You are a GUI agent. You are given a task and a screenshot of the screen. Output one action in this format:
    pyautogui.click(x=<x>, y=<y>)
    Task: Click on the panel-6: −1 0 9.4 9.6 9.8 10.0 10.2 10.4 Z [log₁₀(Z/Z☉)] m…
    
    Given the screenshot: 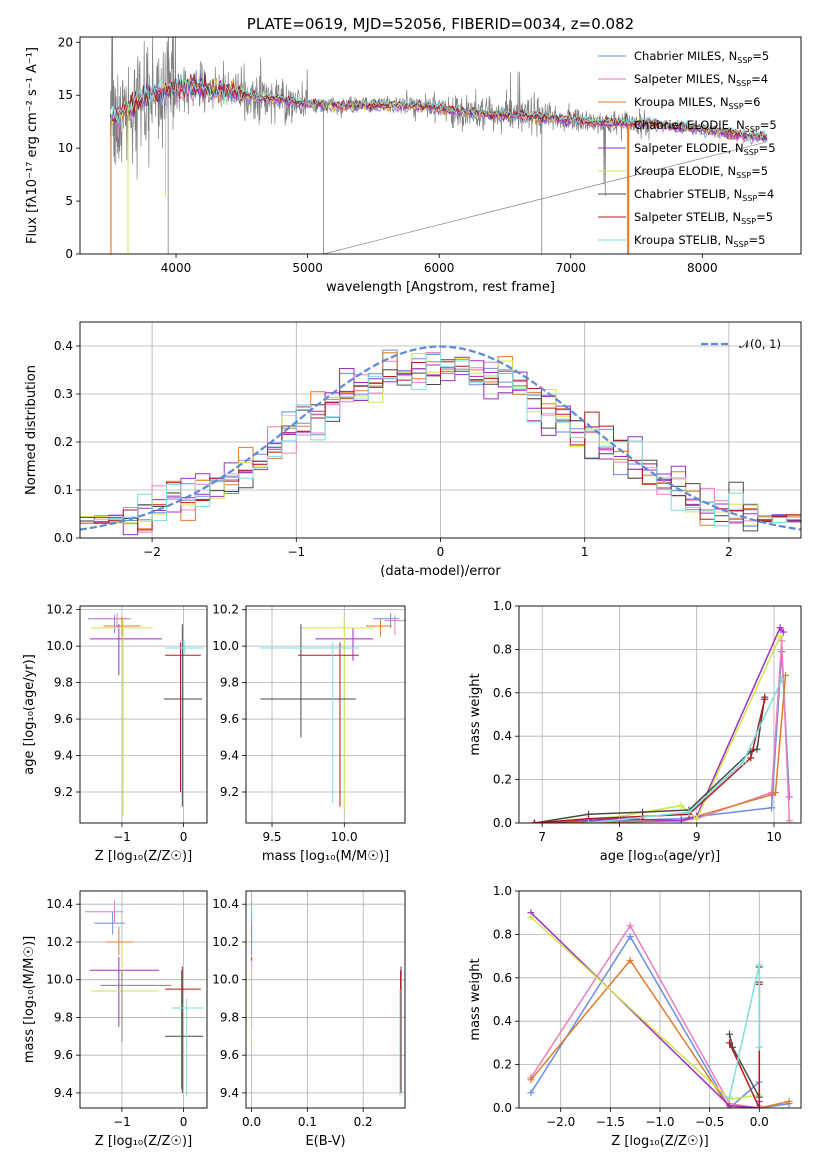 What is the action you would take?
    pyautogui.click(x=115, y=1019)
    